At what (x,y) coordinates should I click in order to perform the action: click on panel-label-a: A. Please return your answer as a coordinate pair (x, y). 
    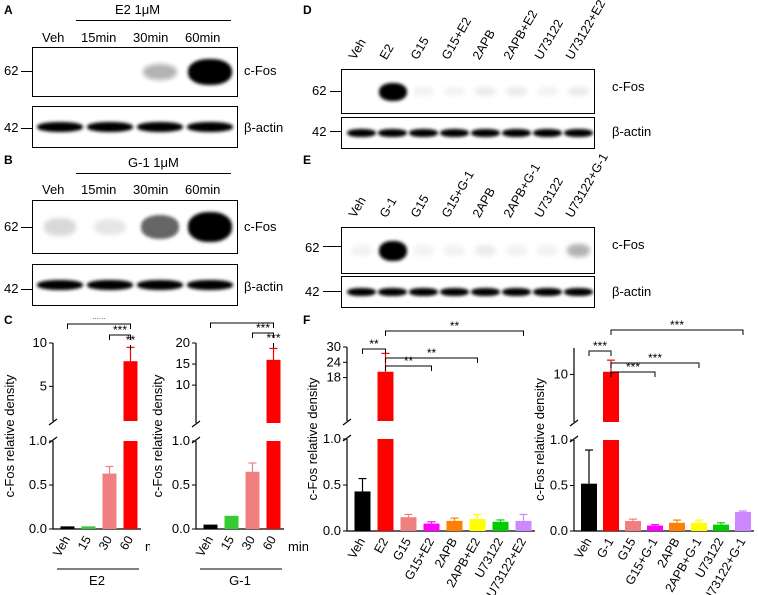
    Looking at the image, I should click on (8, 10).